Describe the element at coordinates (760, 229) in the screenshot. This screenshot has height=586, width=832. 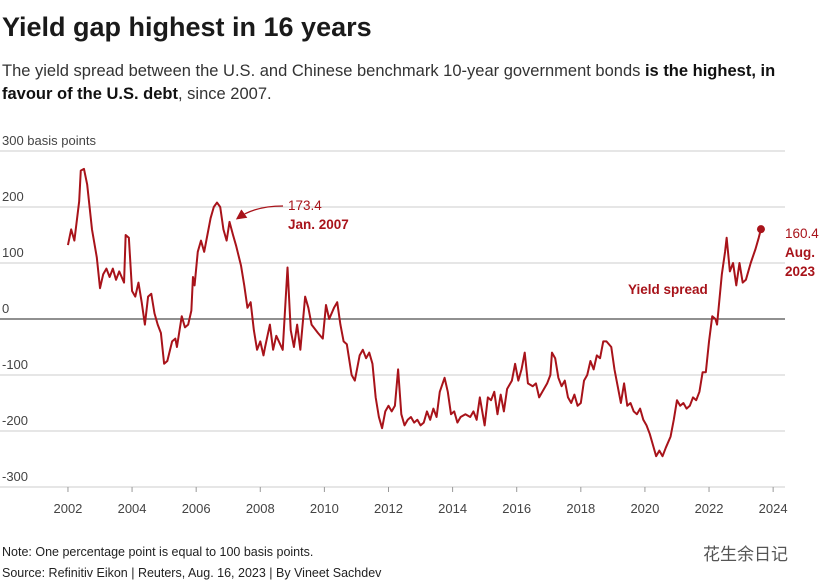
I see `end-marker` at that location.